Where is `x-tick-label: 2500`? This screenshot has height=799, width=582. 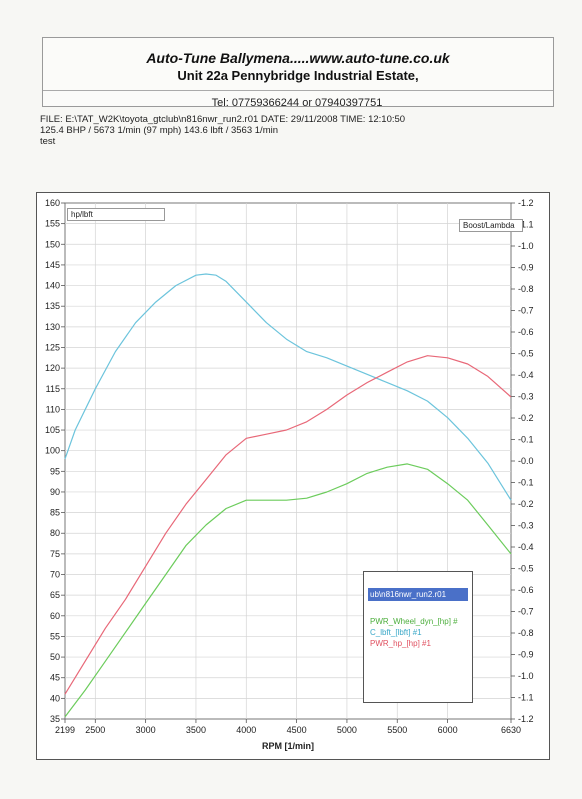 x-tick-label: 2500 is located at coordinates (95, 730).